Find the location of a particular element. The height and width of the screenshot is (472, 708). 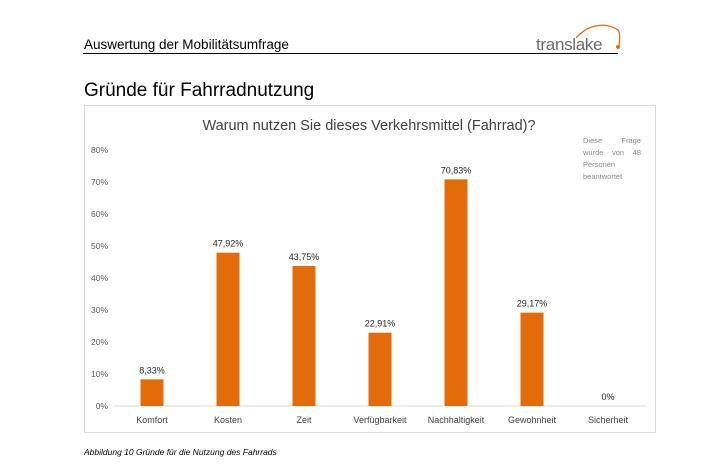

logo-text: translake is located at coordinates (569, 44).